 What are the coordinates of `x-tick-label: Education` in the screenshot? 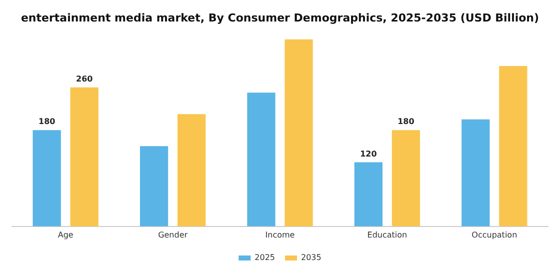 It's located at (387, 235).